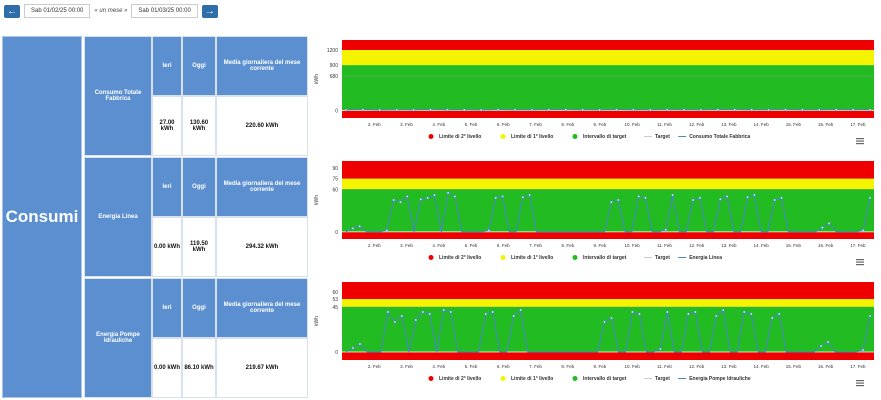  I want to click on arrow-left-icon: ←, so click(12, 11).